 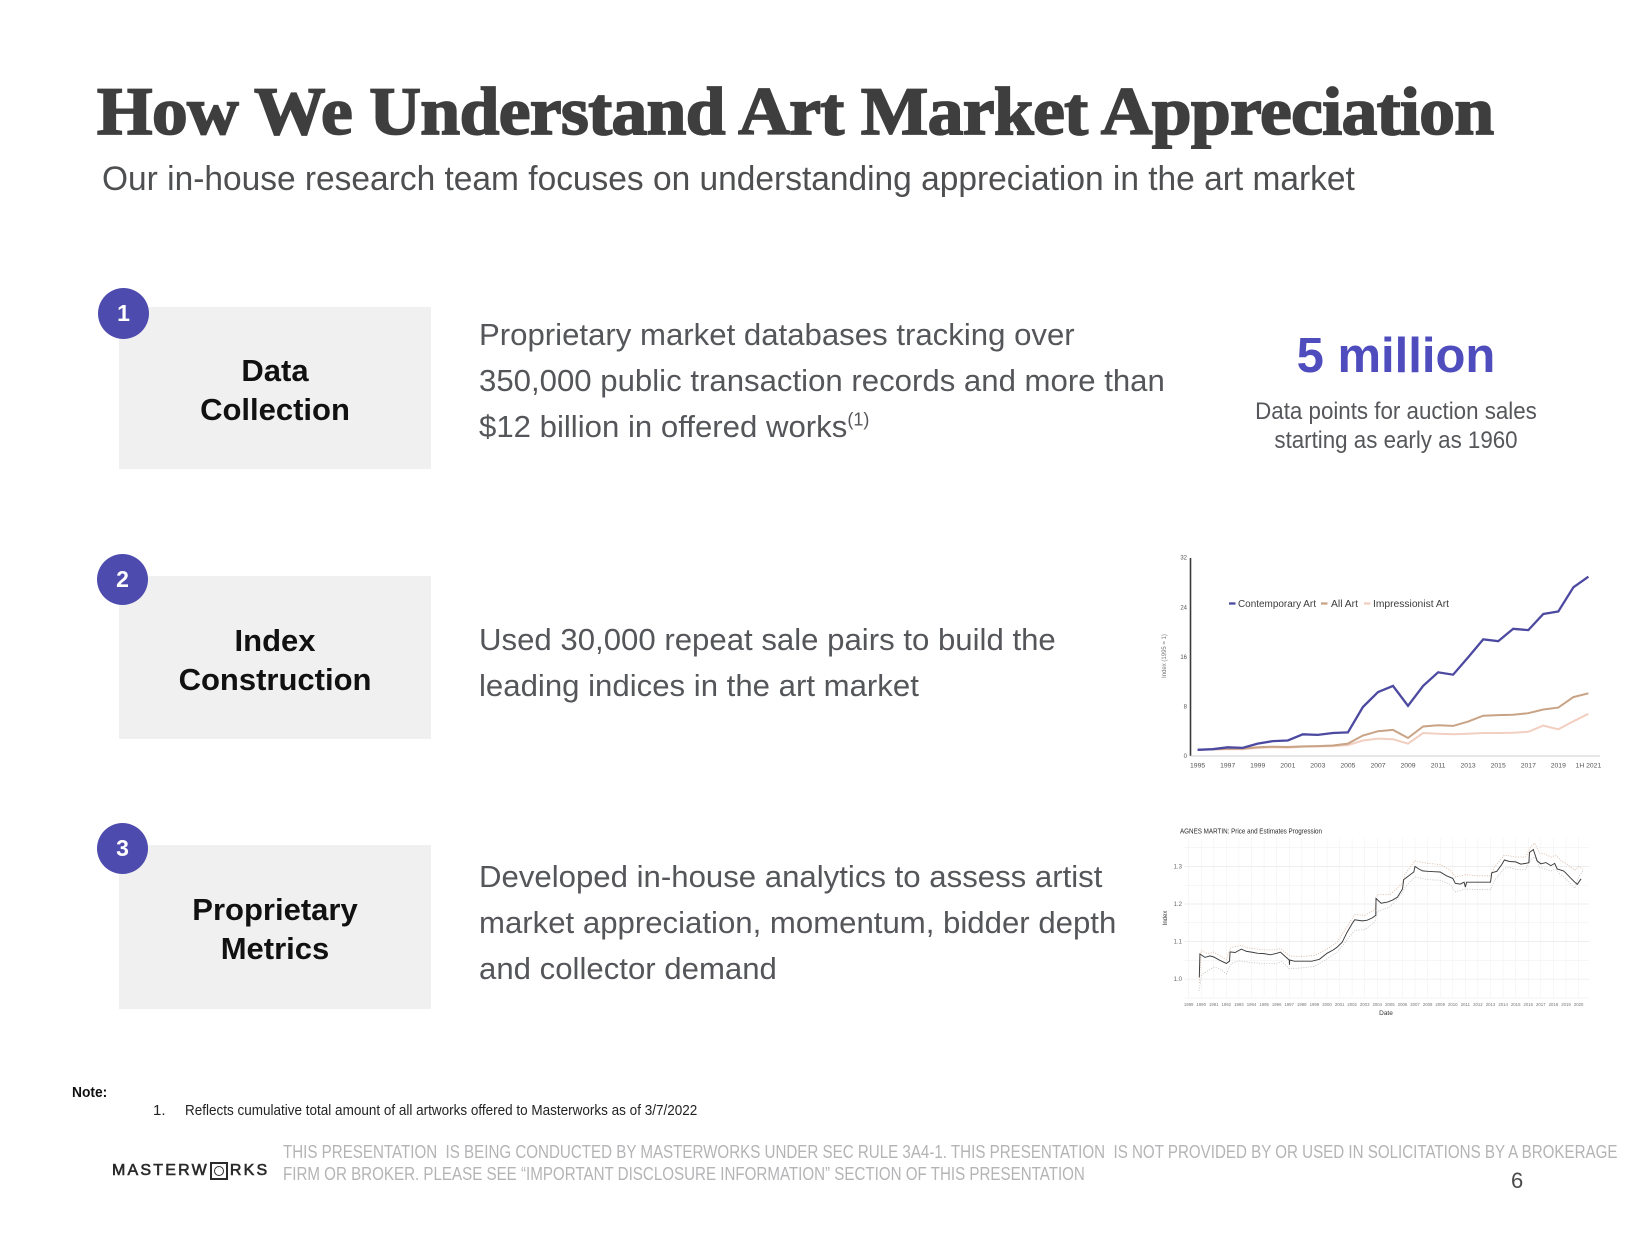 What do you see at coordinates (1327, 1004) in the screenshot?
I see `svg-text: 2000` at bounding box center [1327, 1004].